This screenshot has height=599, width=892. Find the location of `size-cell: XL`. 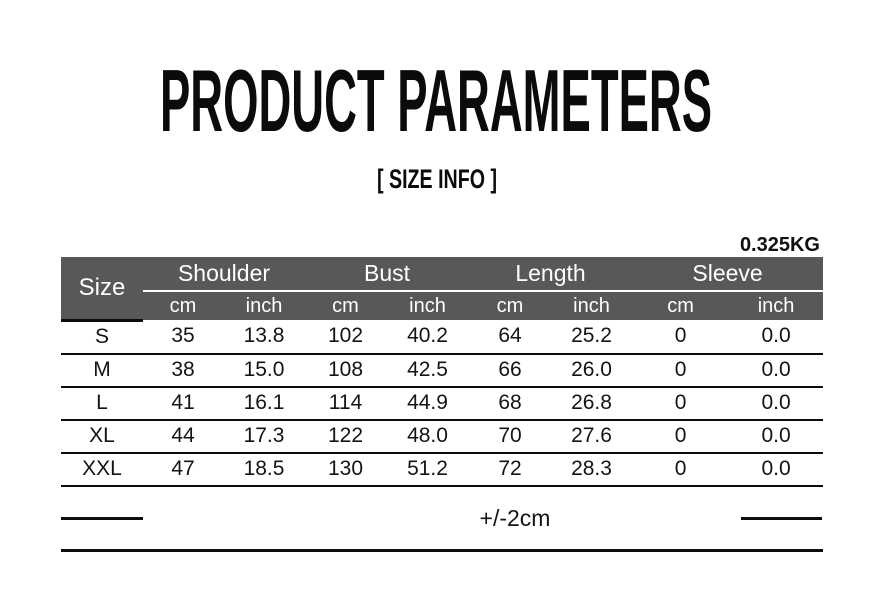

size-cell: XL is located at coordinates (102, 436).